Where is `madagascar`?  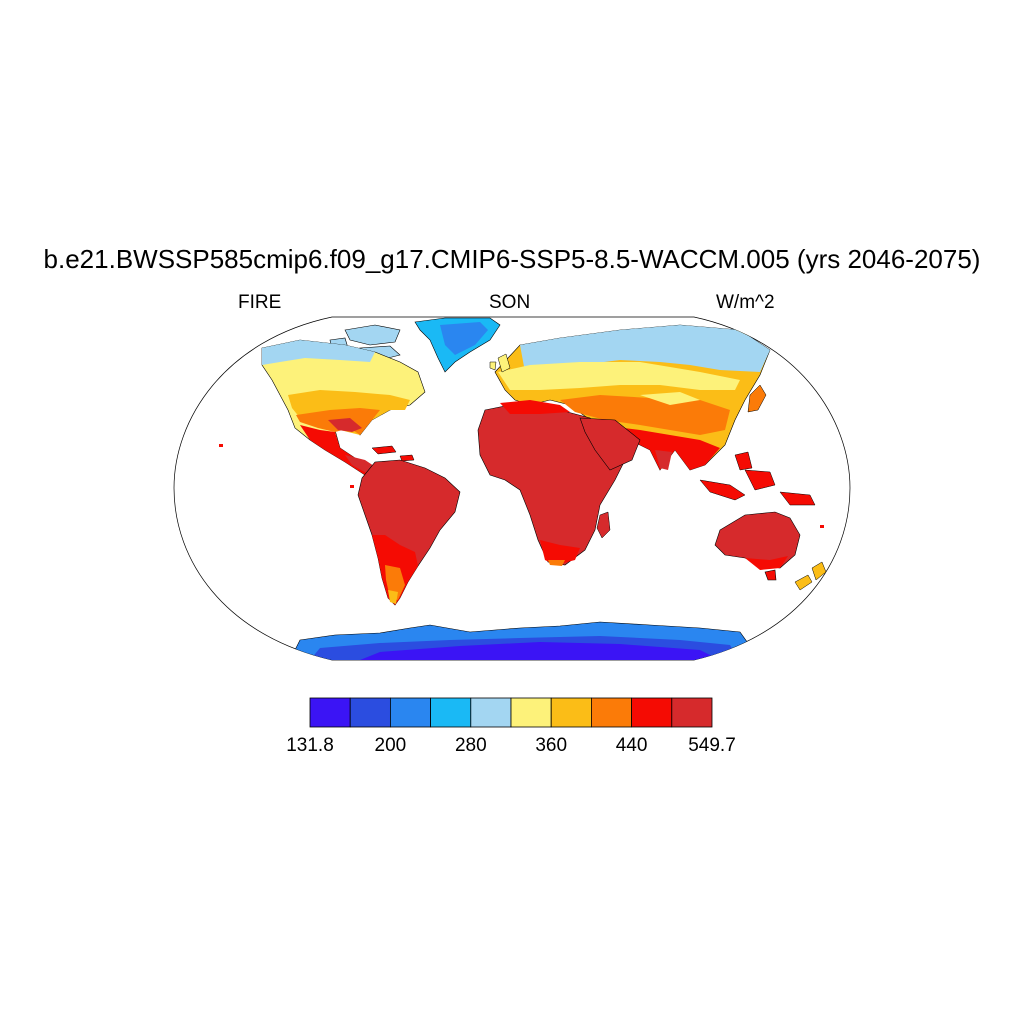 madagascar is located at coordinates (603, 525).